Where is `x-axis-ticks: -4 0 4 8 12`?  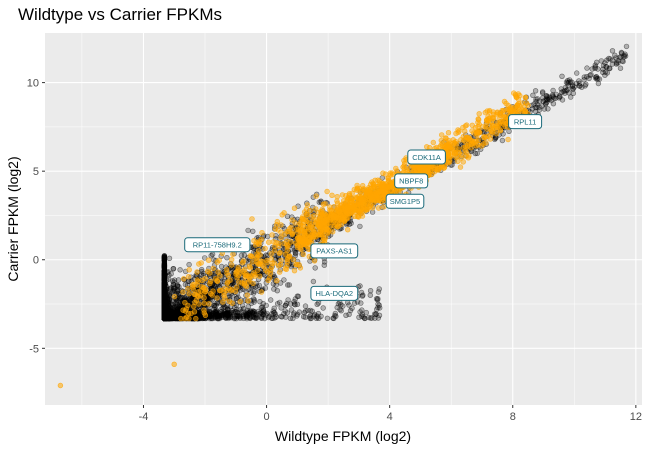
x-axis-ticks: -4 0 4 8 12 is located at coordinates (390, 414).